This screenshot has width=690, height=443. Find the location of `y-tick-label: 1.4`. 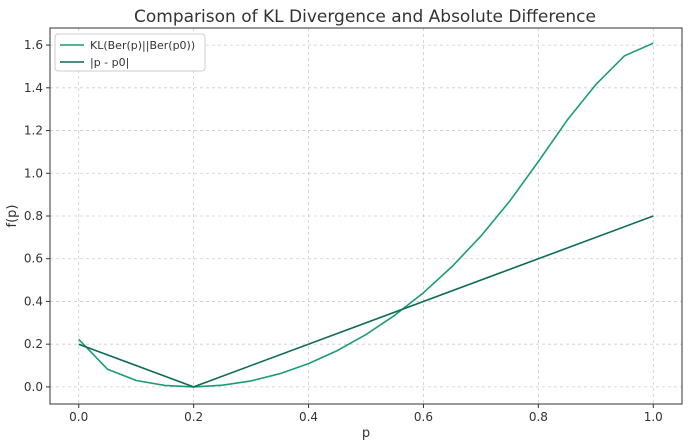

y-tick-label: 1.4 is located at coordinates (33, 88).